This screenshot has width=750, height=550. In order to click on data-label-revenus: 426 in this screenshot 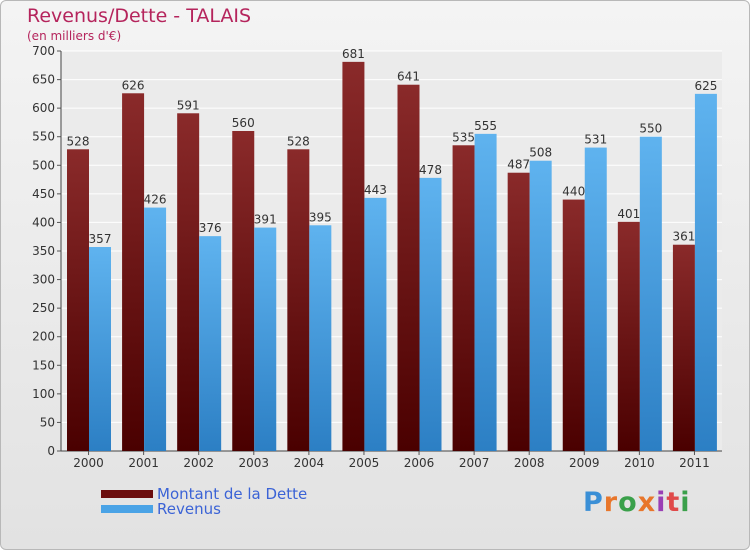, I will do `click(155, 200)`.